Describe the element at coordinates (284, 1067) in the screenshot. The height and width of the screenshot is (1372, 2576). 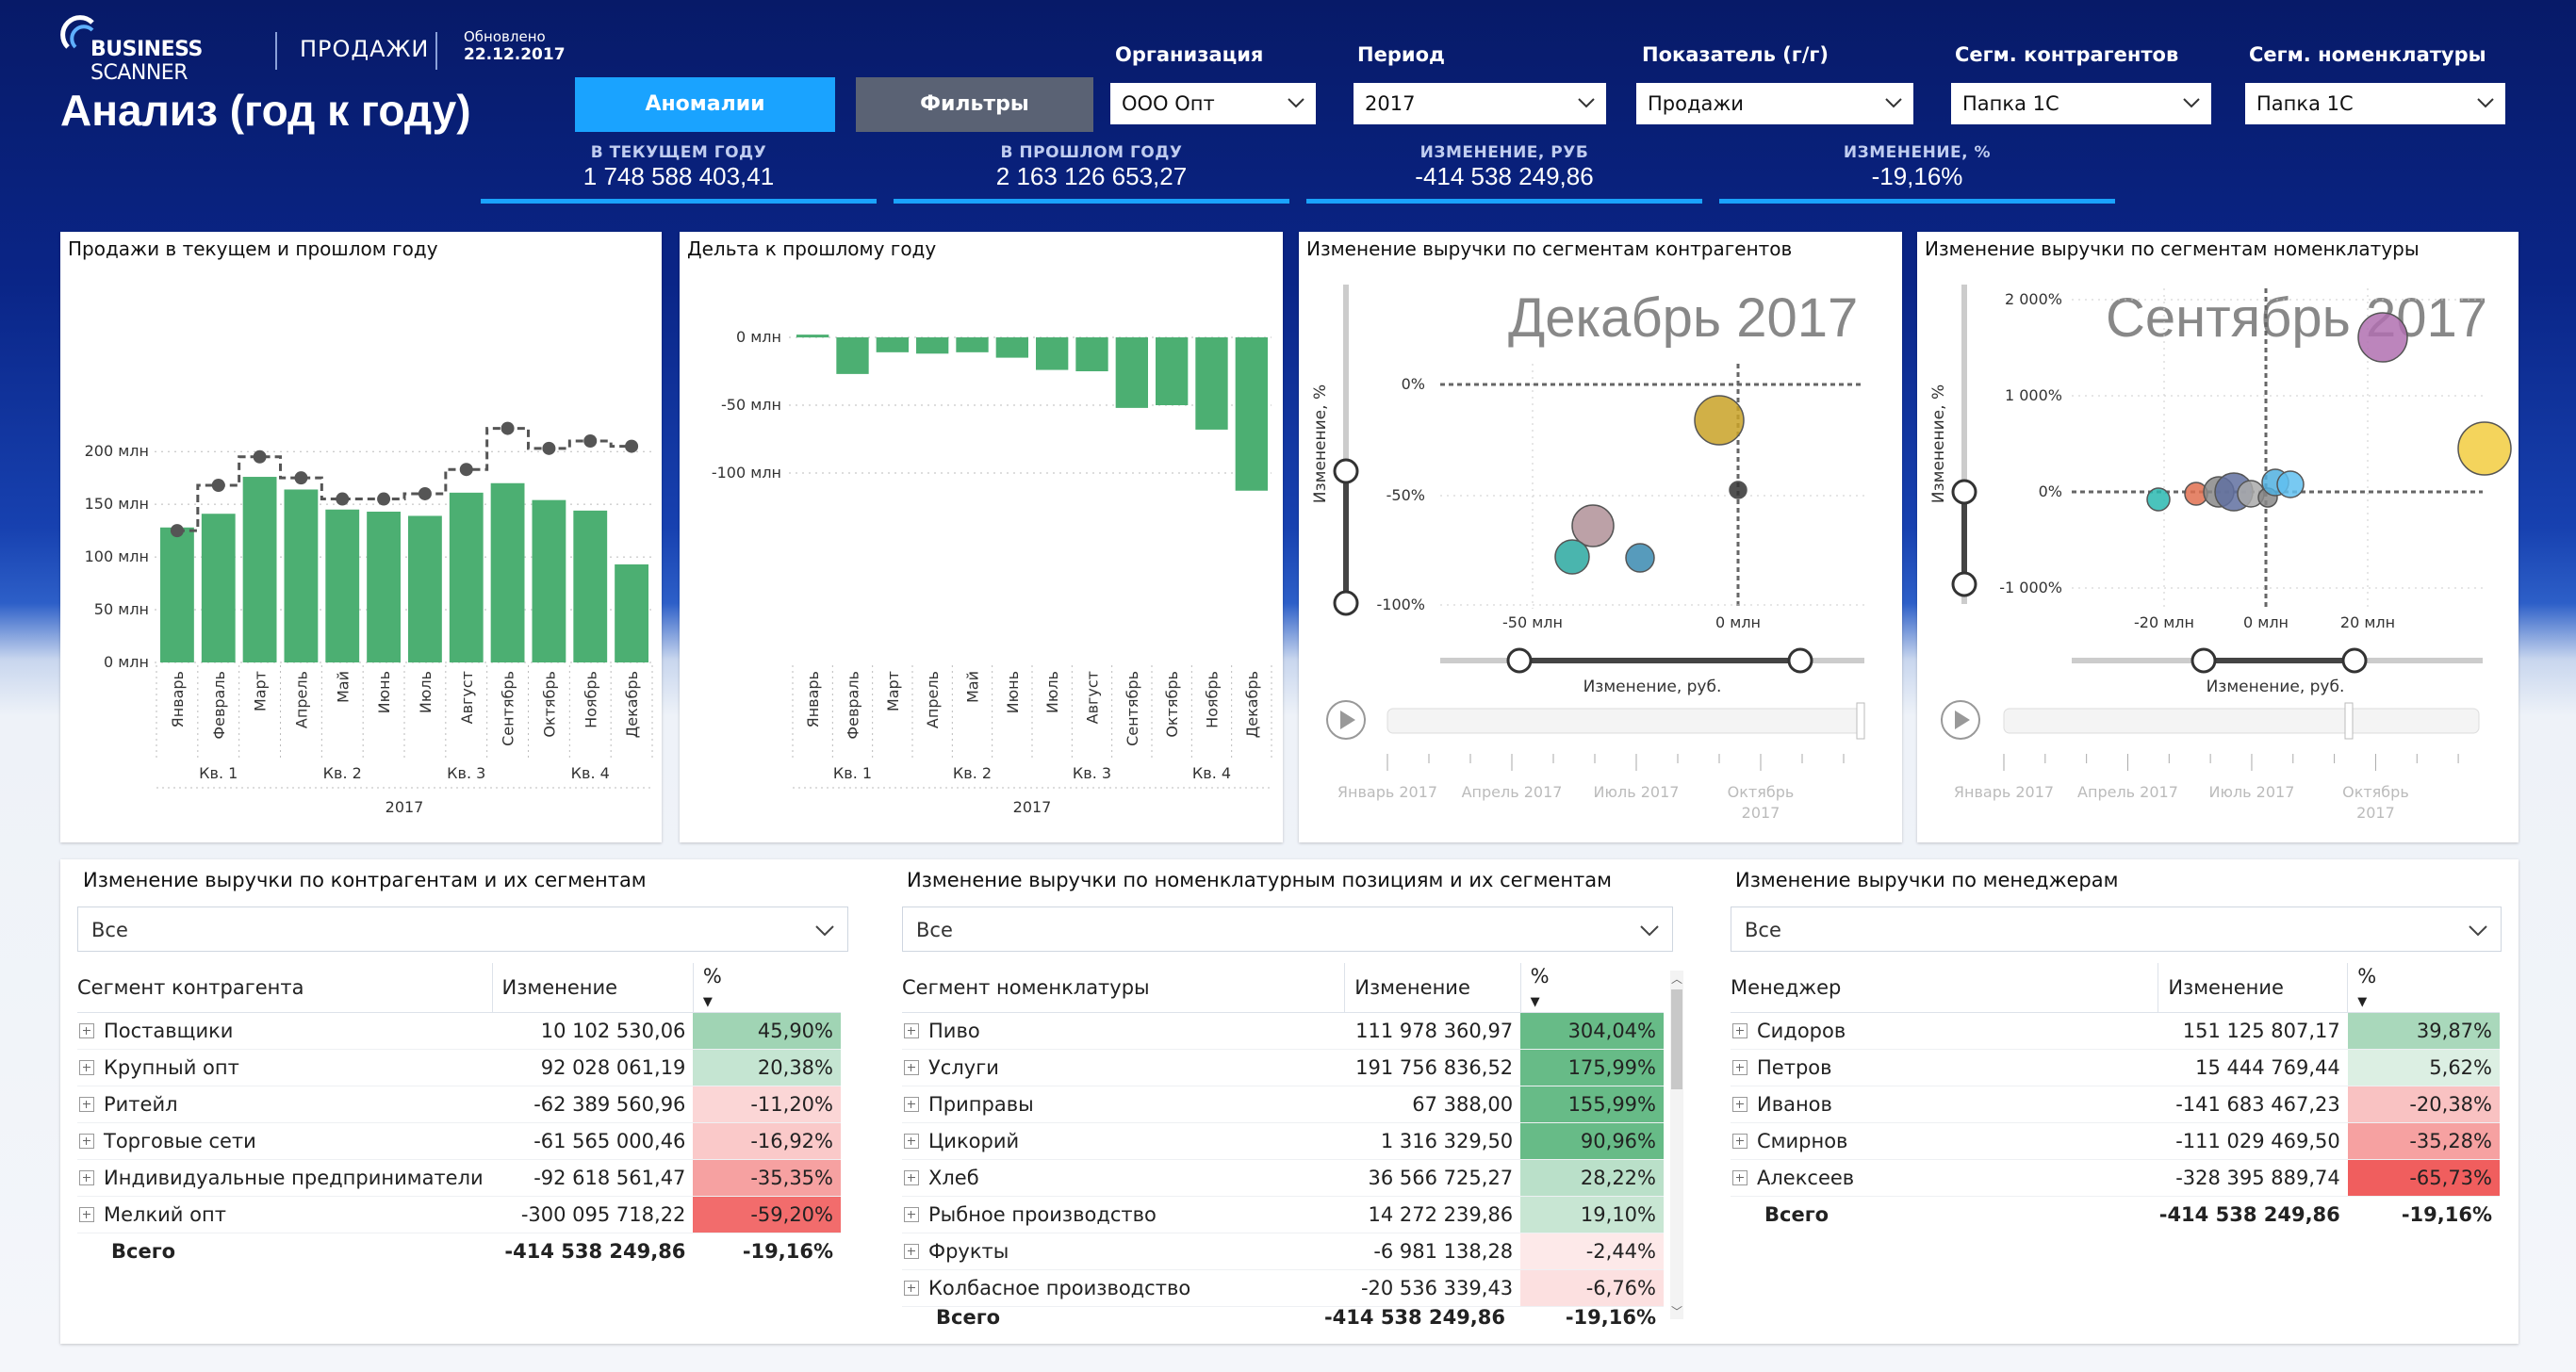
I see `row-label: Крупный опт` at that location.